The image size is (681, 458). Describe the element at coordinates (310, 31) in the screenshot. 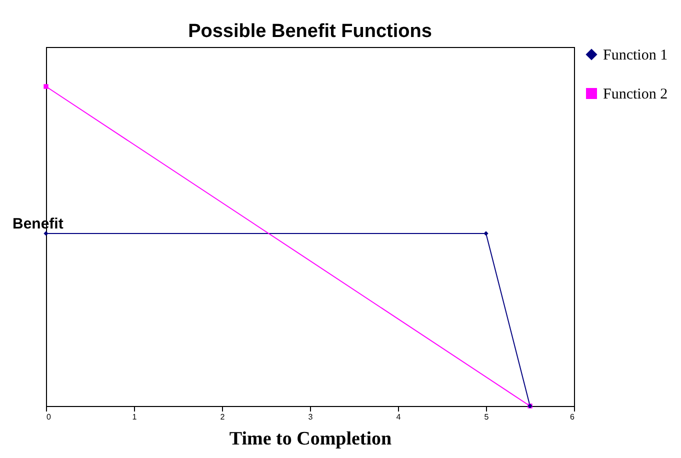

I see `chart-title: Possible Benefit Functions` at that location.